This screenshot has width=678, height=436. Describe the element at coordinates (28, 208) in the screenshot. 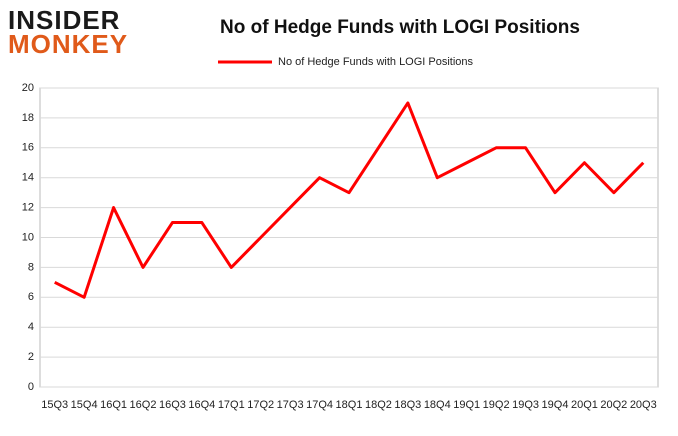

I see `y-tick-label: 12` at that location.